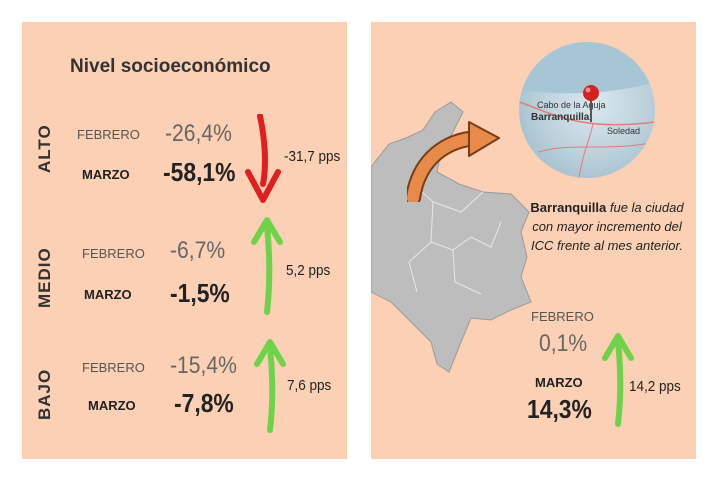 This screenshot has width=714, height=484. What do you see at coordinates (451, 237) in the screenshot?
I see `colombia-map` at bounding box center [451, 237].